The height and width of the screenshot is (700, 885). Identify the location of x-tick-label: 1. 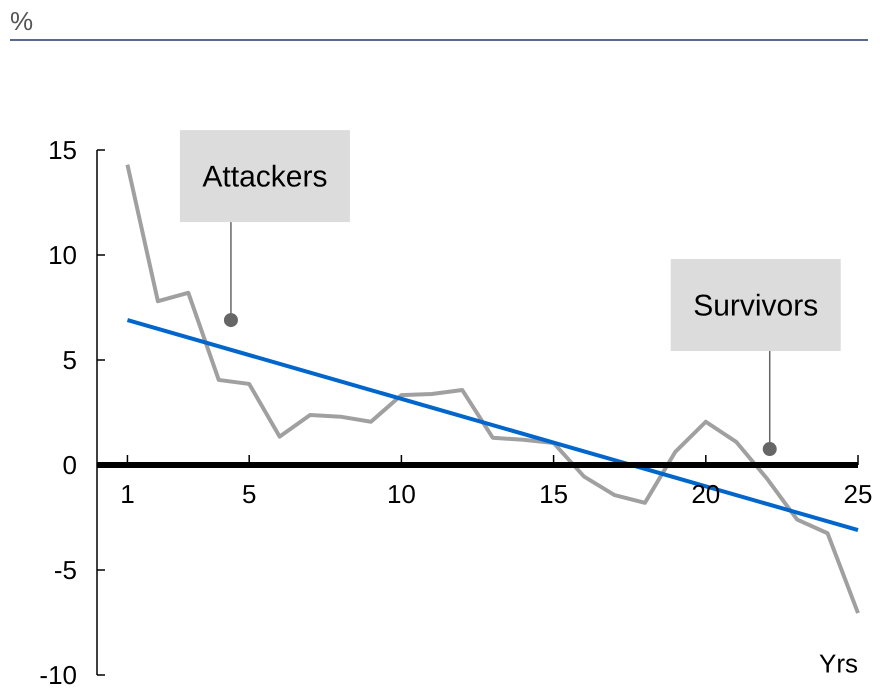
(127, 494).